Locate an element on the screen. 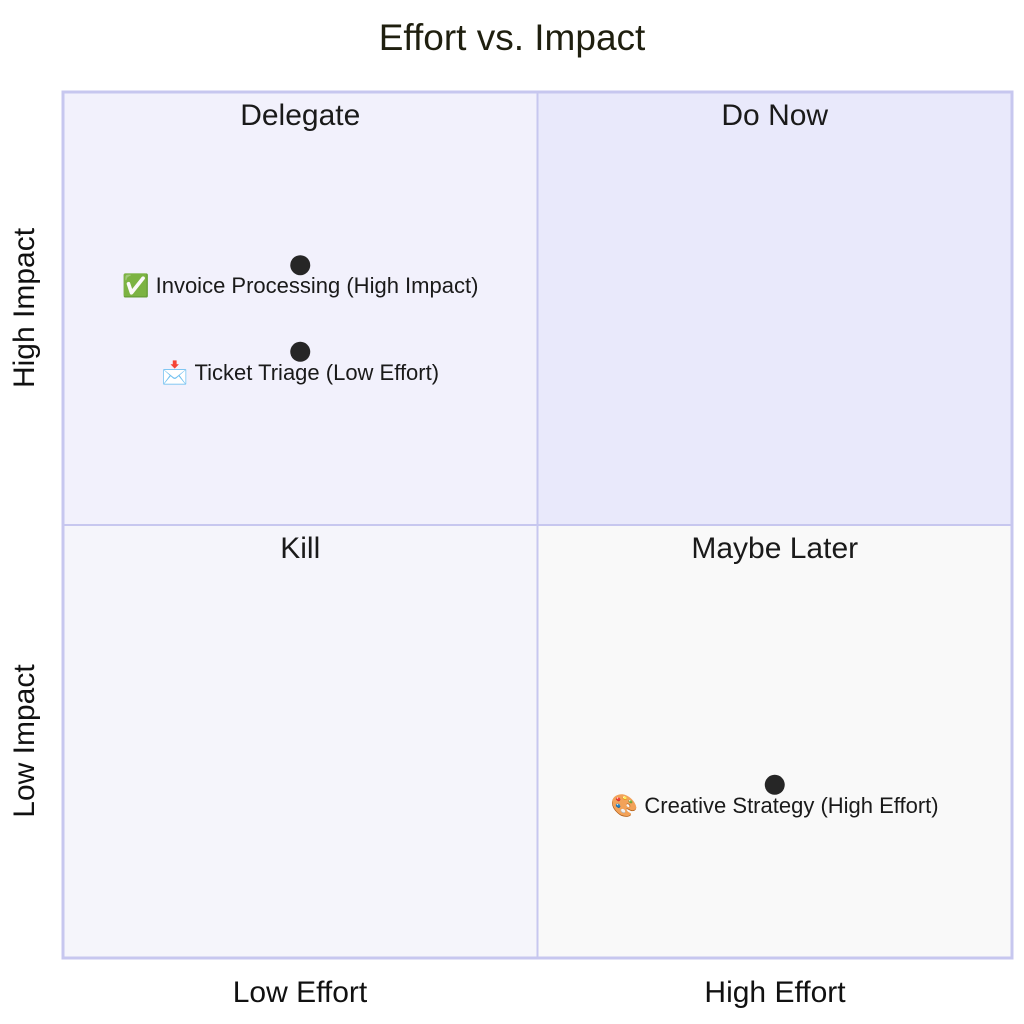 The image size is (1024, 1024). y-axis-low-label: Low Impact is located at coordinates (24, 741).